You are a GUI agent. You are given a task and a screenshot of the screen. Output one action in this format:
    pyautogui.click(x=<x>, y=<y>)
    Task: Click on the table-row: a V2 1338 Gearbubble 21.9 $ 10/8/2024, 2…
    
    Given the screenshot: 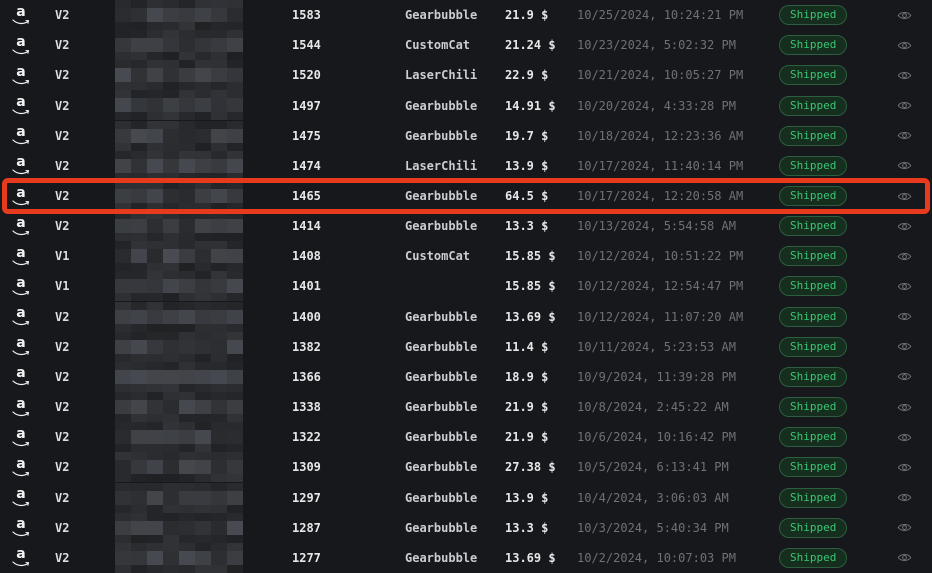 What is the action you would take?
    pyautogui.click(x=466, y=407)
    